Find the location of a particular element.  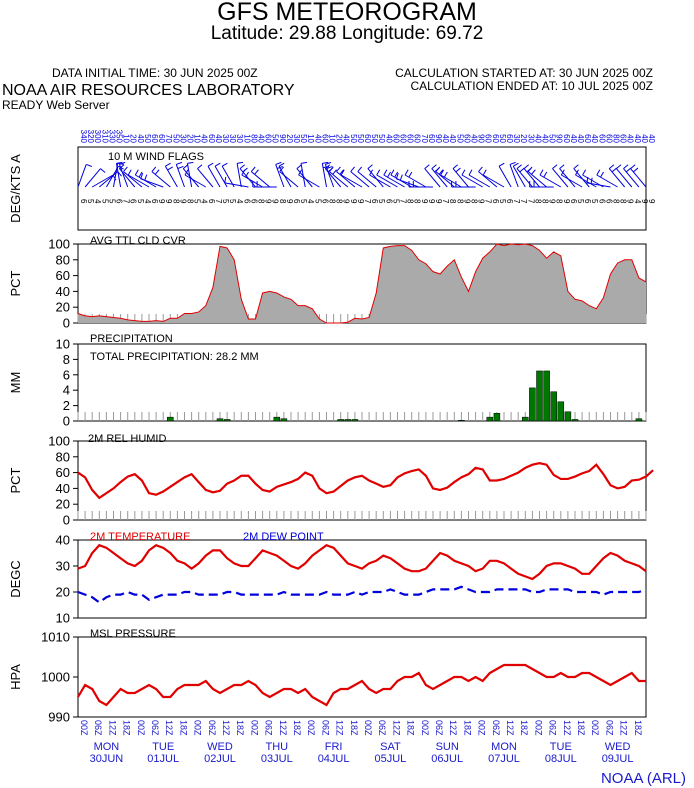

precip-panel-title: PRECIPITATION is located at coordinates (131, 339).